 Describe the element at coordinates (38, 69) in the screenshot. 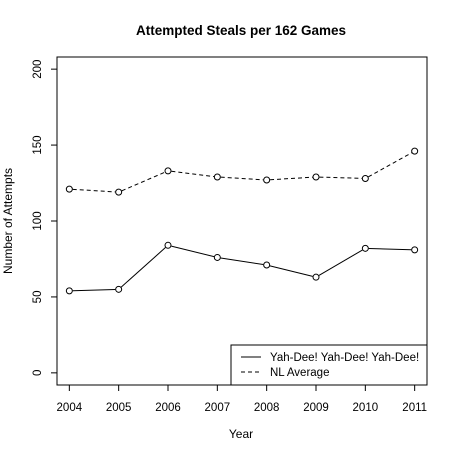

I see `y-tick-label-200: 200` at that location.